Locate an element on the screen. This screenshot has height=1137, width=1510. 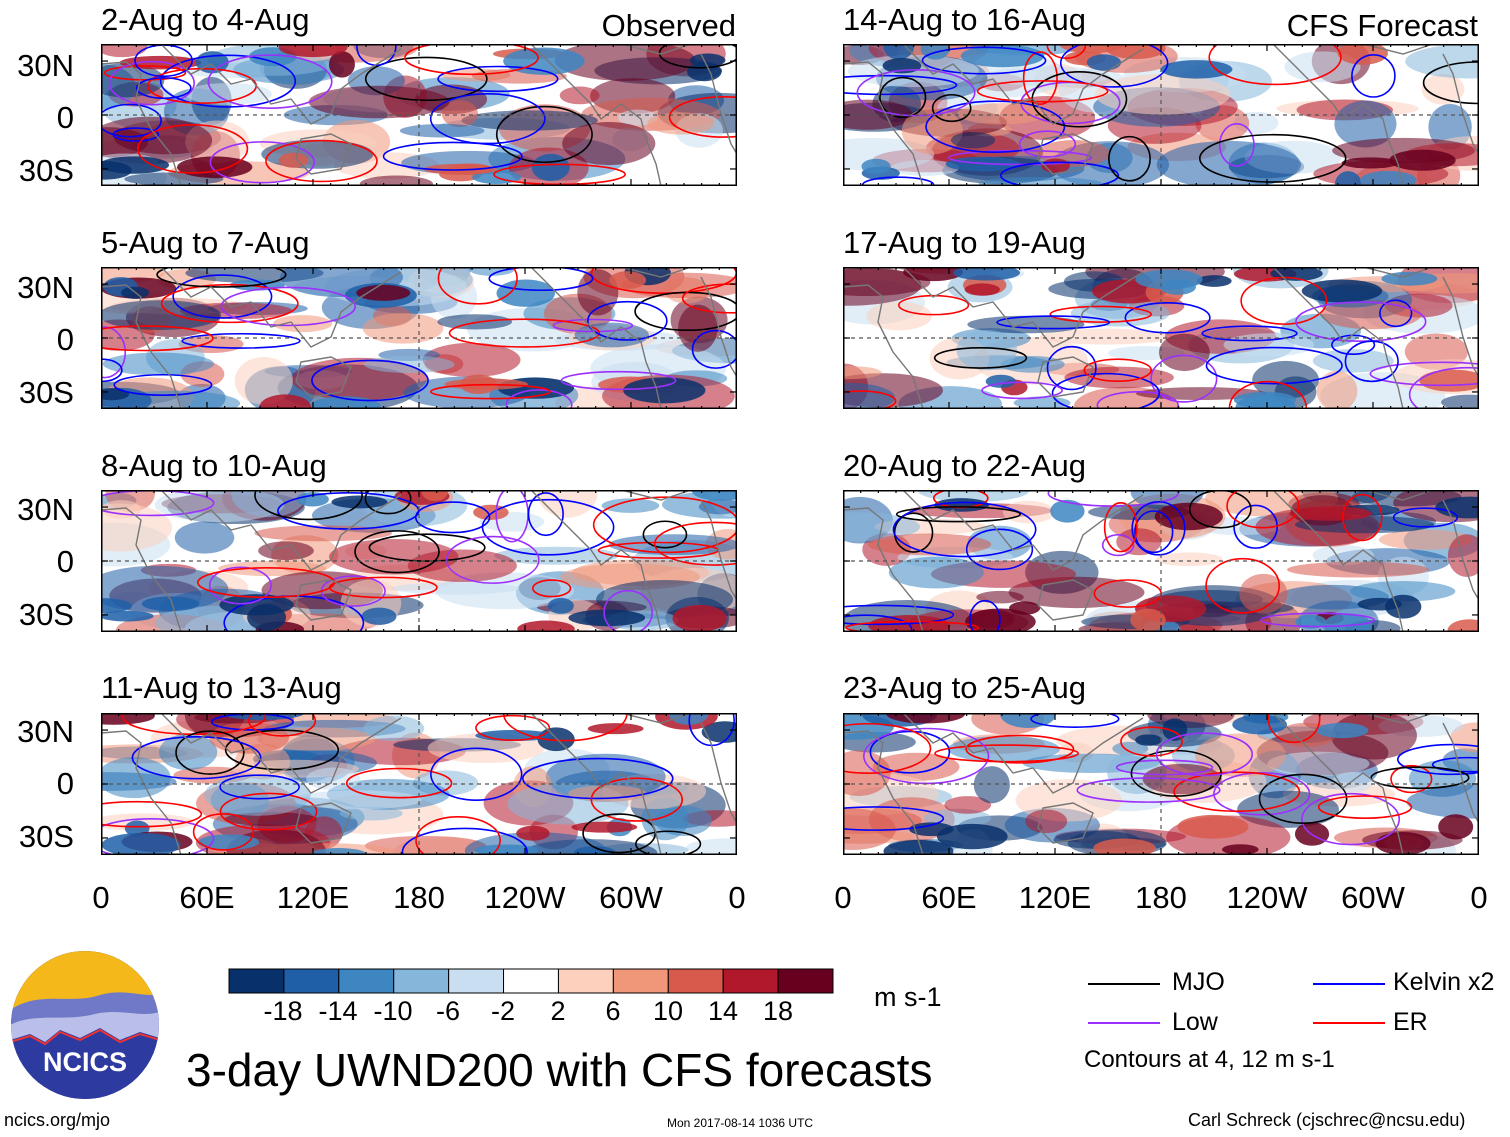
contours-note: Contours at 4, 12 m s-1 is located at coordinates (1209, 1059).